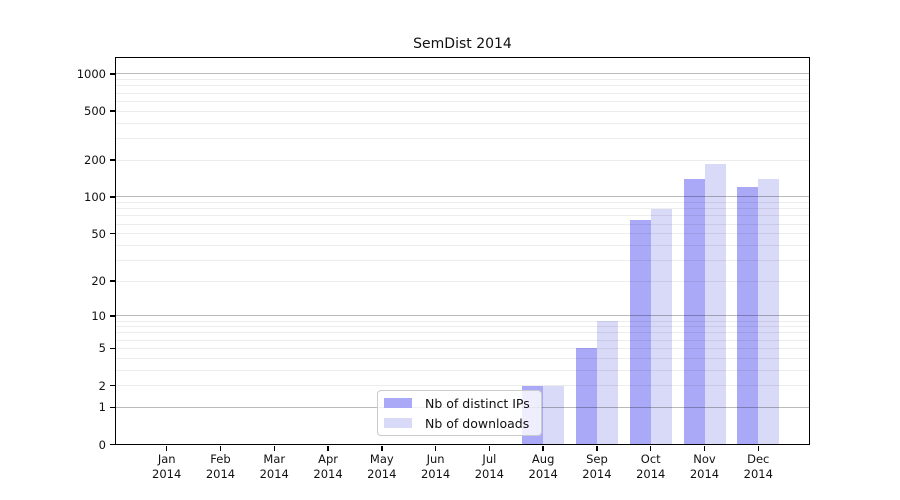 Image resolution: width=900 pixels, height=500 pixels. I want to click on bar-distinct-ips-oct, so click(640, 332).